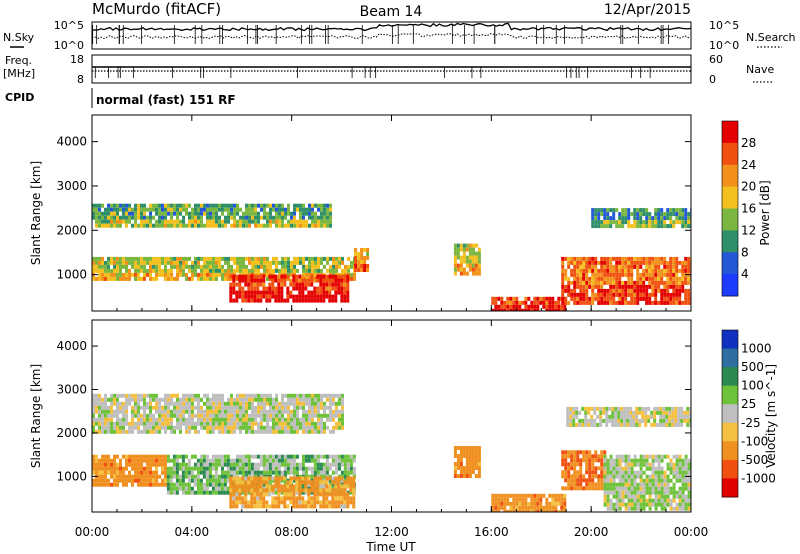 This screenshot has width=800, height=554. Describe the element at coordinates (765, 212) in the screenshot. I see `power-colorbar-label: Power [dB]` at that location.